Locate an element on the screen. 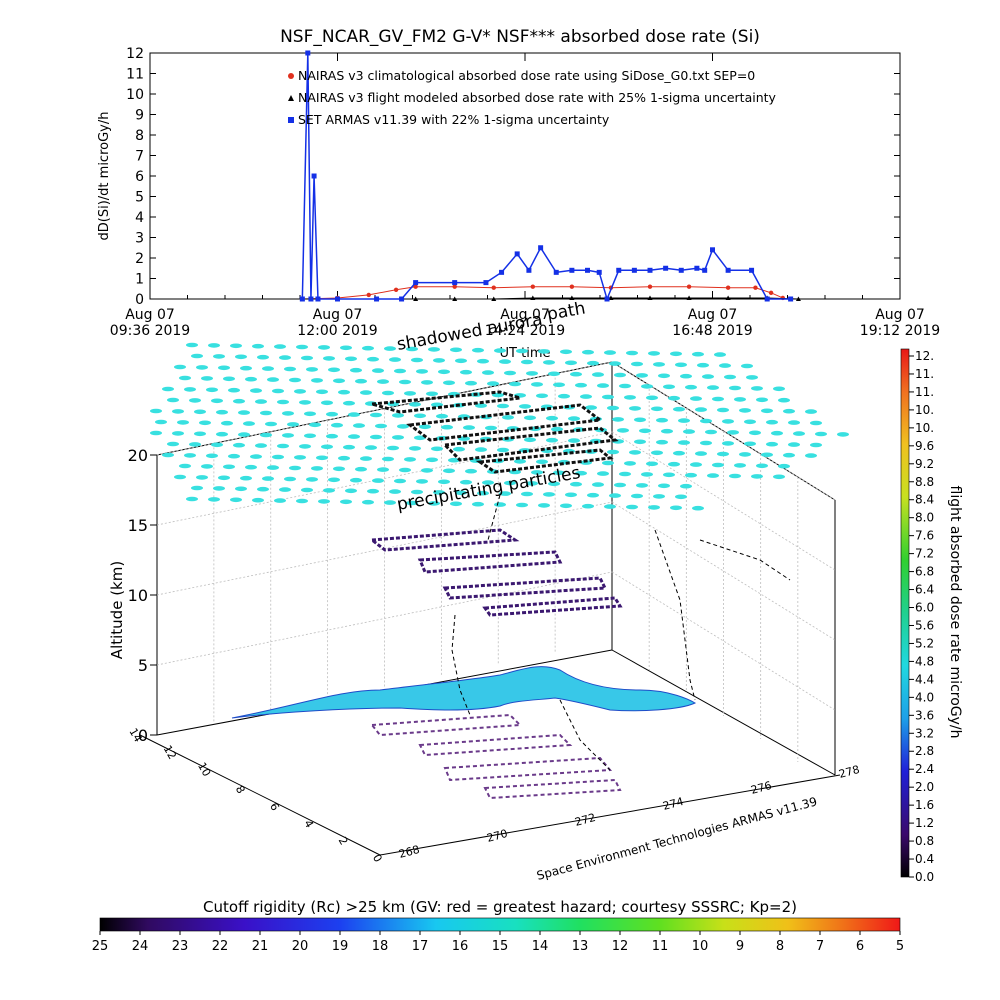 The image size is (1000, 1000). x-tick-label-time: 12:00 2019 is located at coordinates (337, 331).